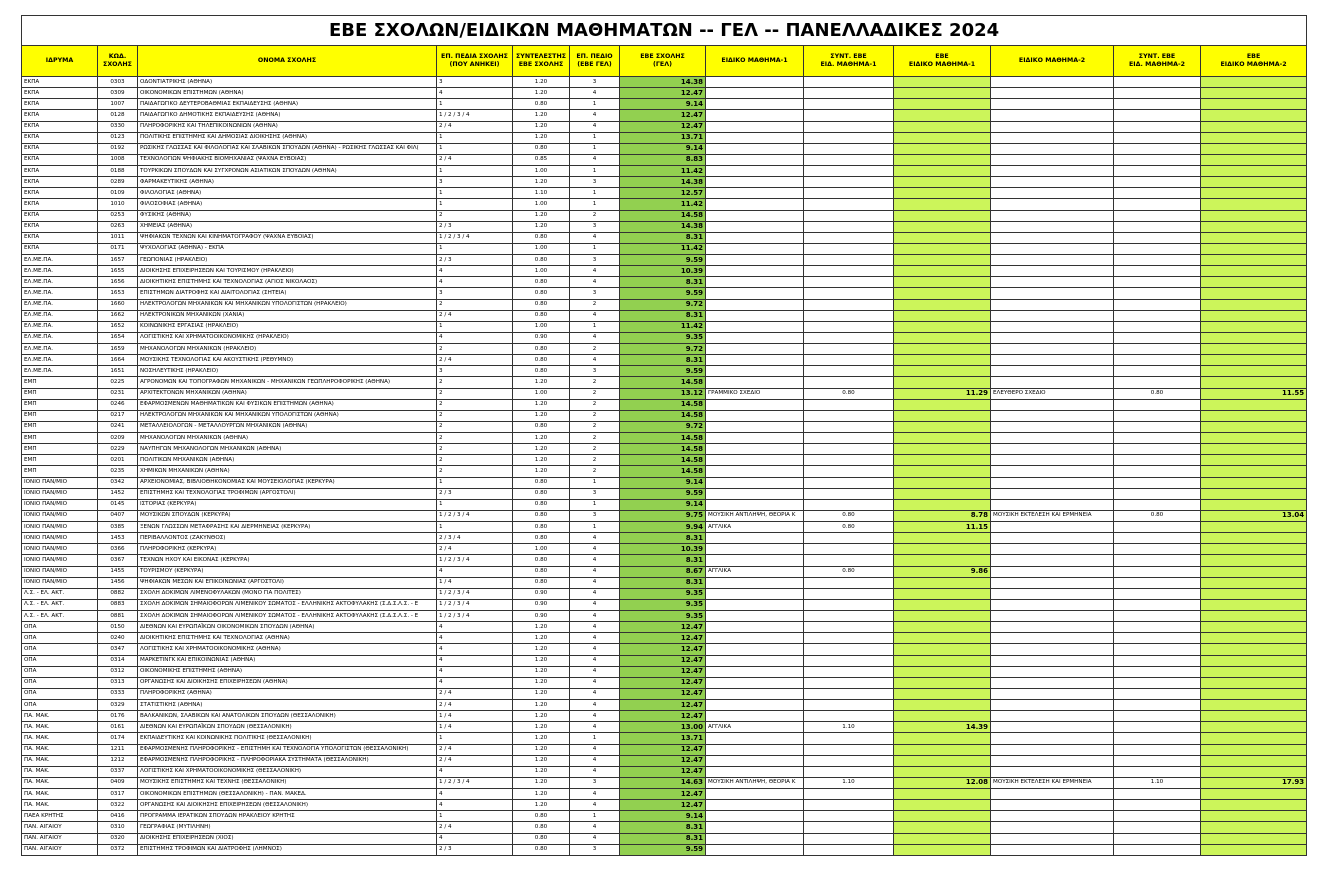 This screenshot has width=1333, height=876. What do you see at coordinates (474, 260) in the screenshot?
I see `cell: 2 / 3` at bounding box center [474, 260].